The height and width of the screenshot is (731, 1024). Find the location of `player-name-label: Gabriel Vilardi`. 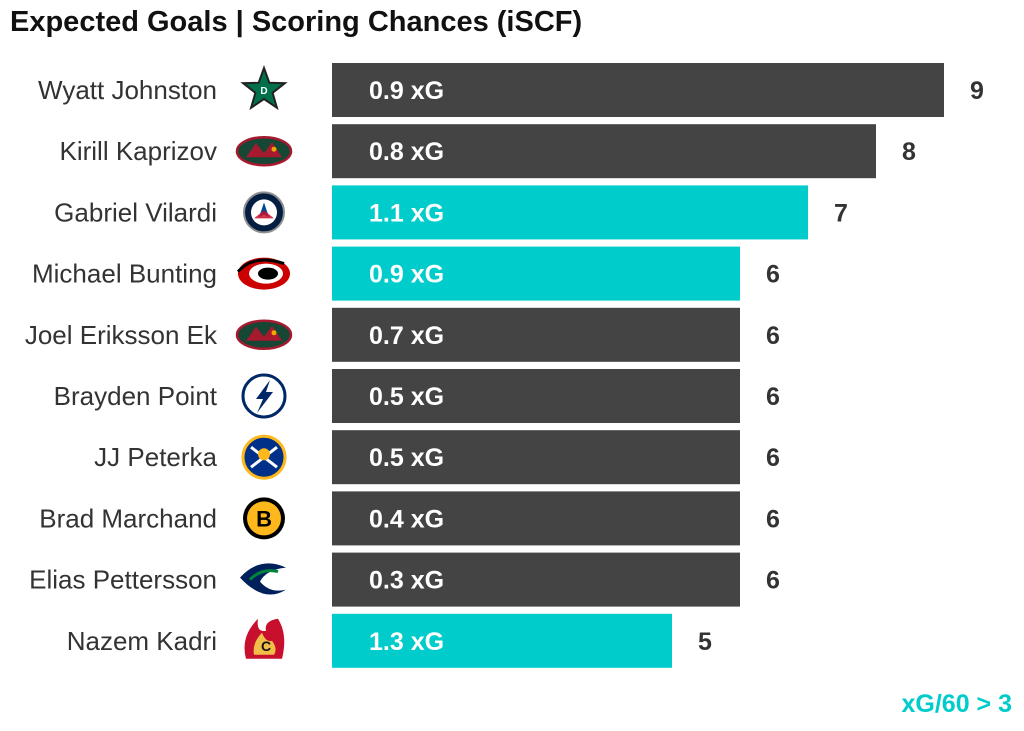

player-name-label: Gabriel Vilardi is located at coordinates (135, 212).